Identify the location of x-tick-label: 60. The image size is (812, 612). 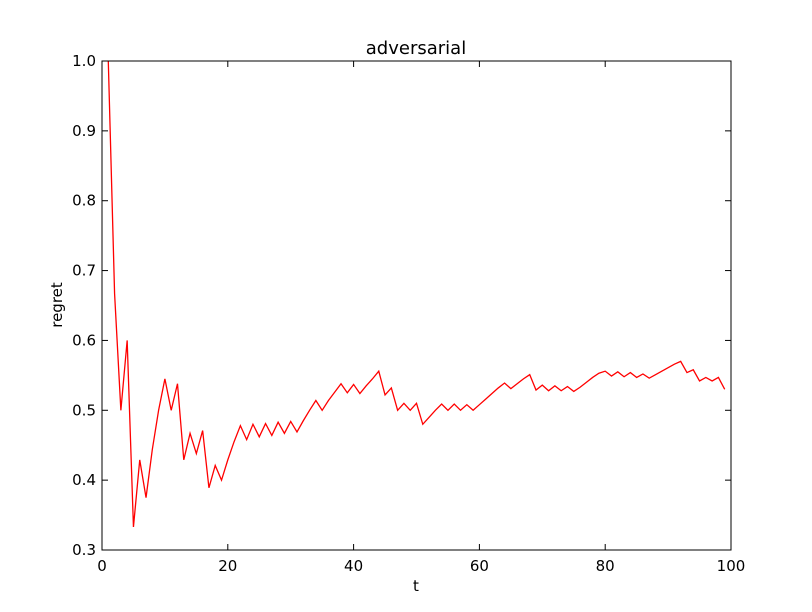
(479, 566).